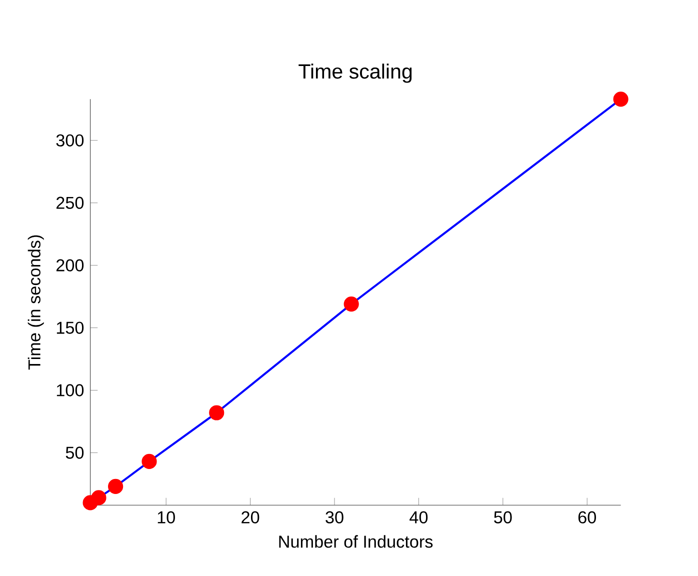 The image size is (698, 576). I want to click on y-tick-label: 200, so click(70, 265).